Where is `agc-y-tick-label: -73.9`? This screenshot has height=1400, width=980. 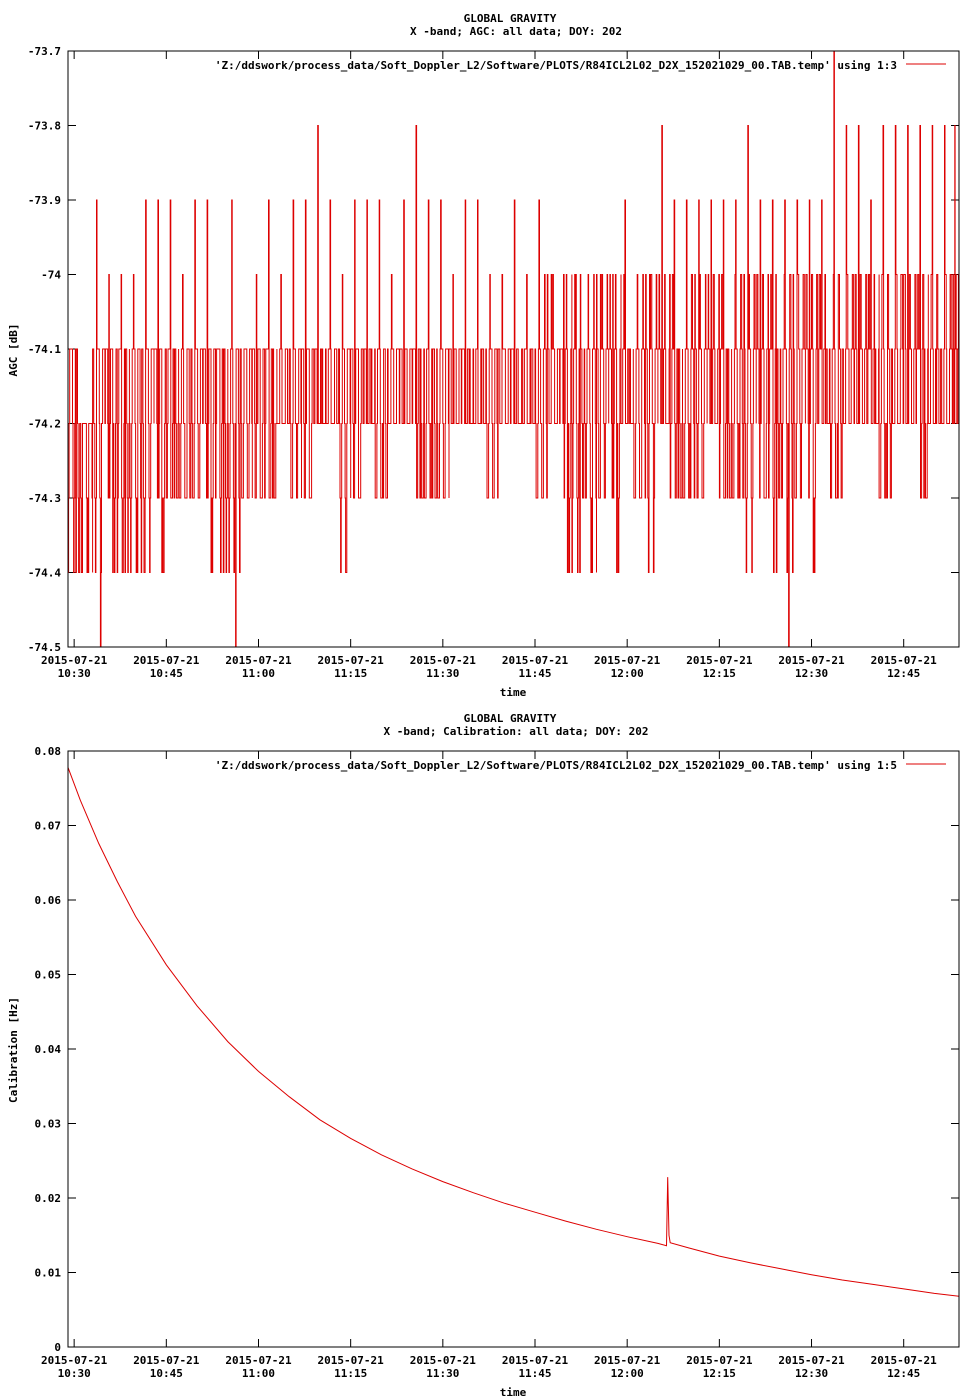 agc-y-tick-label: -73.9 is located at coordinates (44, 200).